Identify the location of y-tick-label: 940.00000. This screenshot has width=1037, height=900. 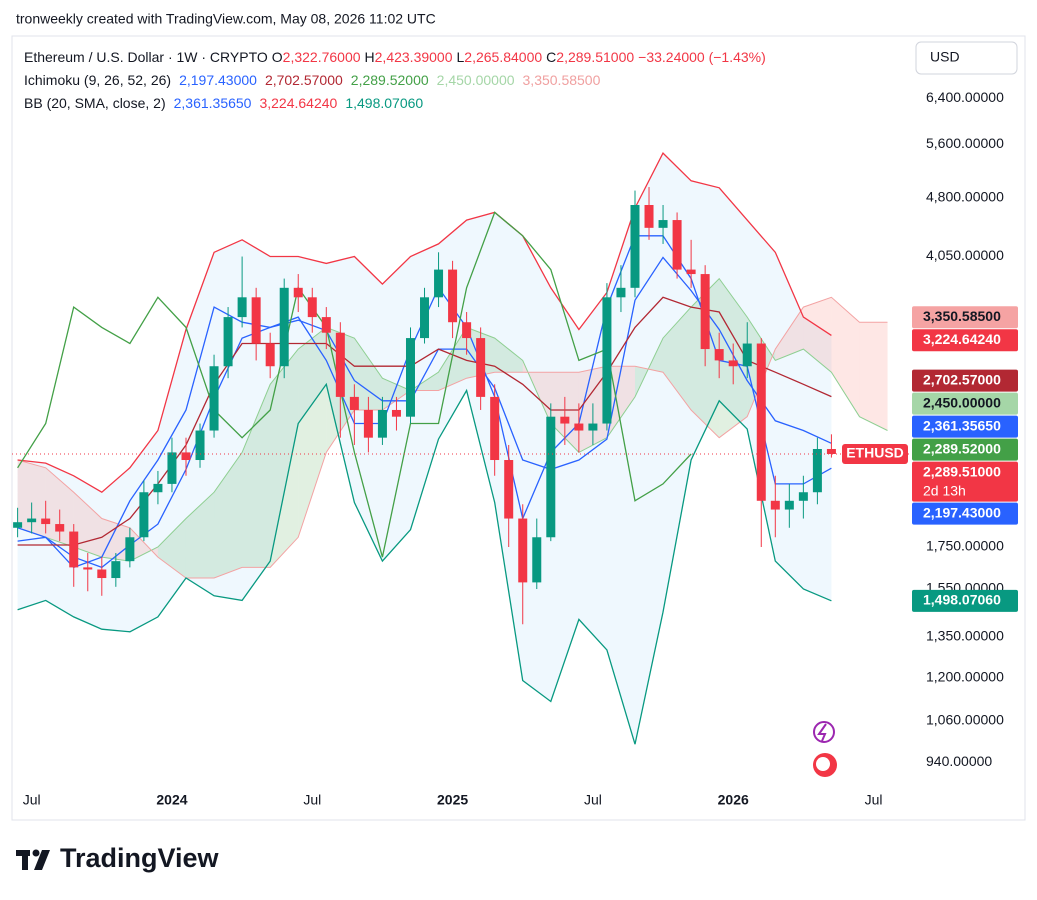
(959, 761).